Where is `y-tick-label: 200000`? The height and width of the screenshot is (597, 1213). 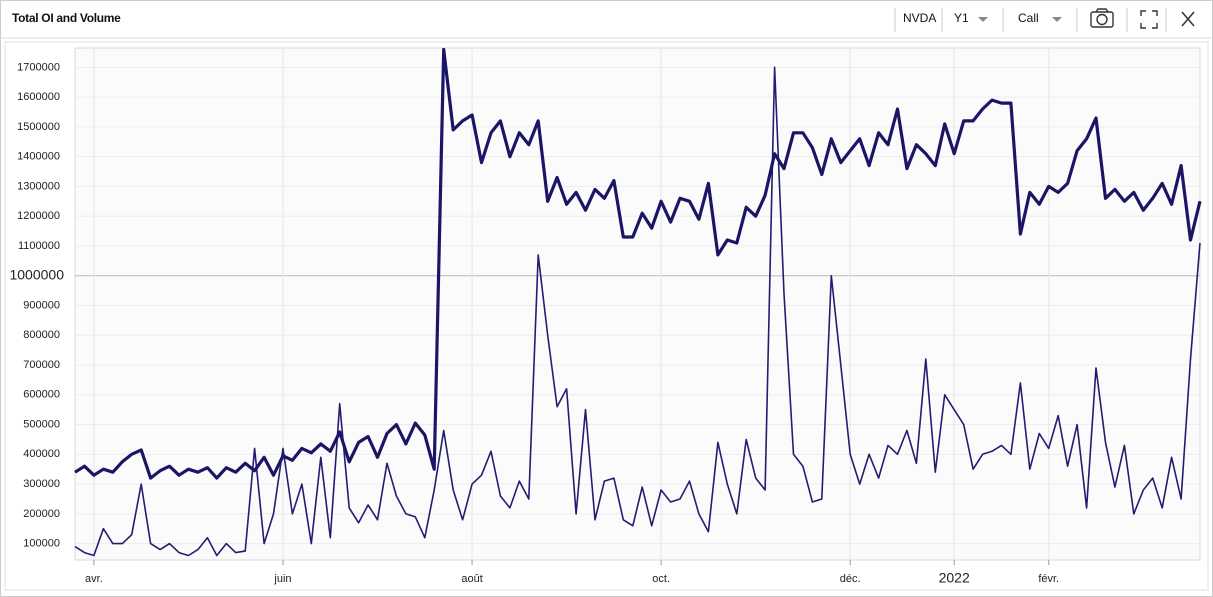
y-tick-label: 200000 is located at coordinates (41, 514).